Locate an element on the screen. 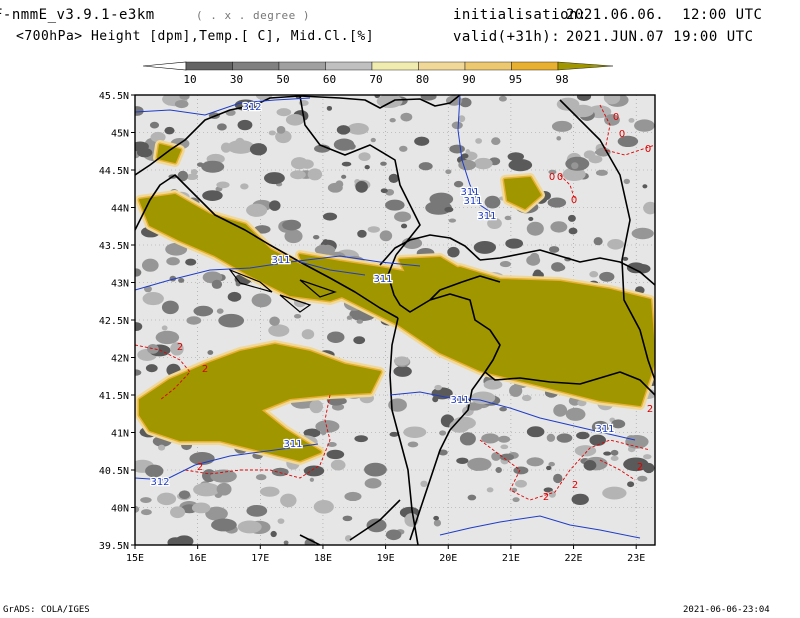  lon-tick-label: 16E is located at coordinates (198, 558).